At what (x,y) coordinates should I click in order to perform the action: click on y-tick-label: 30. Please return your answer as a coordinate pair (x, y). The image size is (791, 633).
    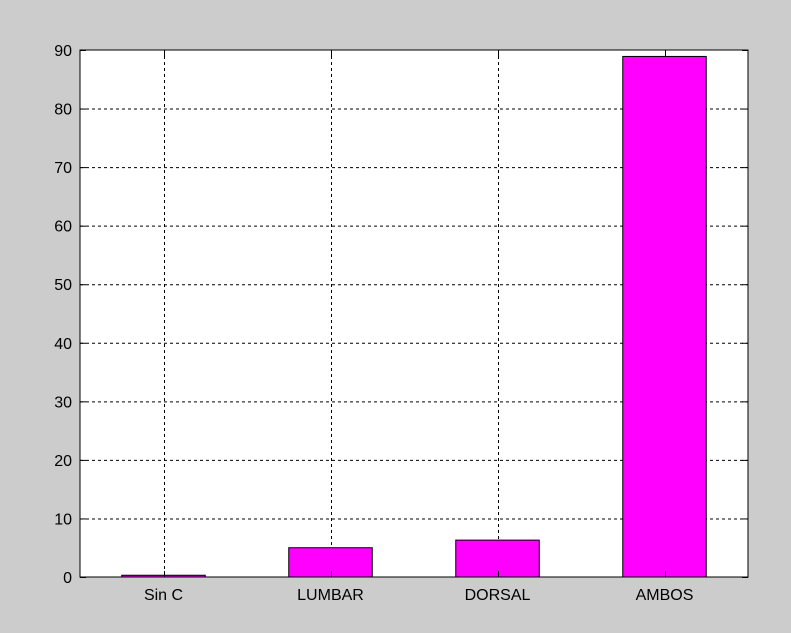
    Looking at the image, I should click on (63, 402).